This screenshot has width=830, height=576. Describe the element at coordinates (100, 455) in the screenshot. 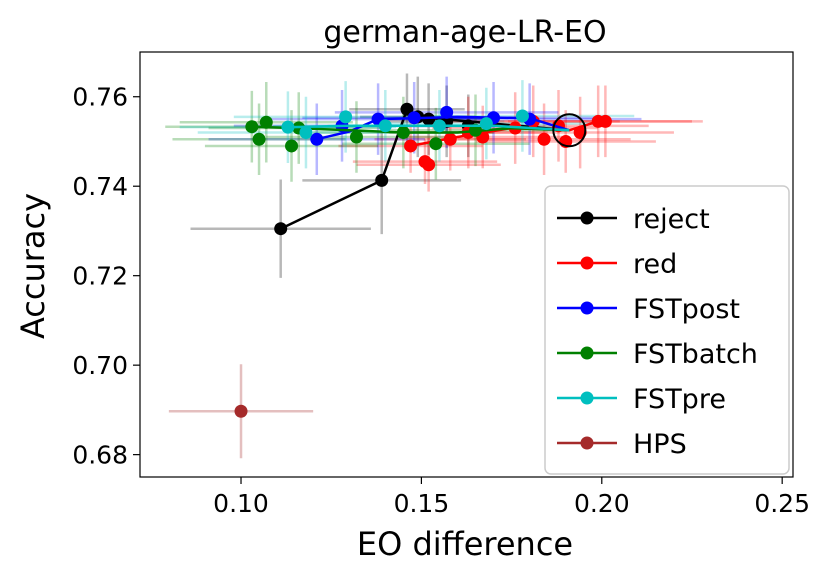

I see `y-tick-label-0: 0.68` at that location.